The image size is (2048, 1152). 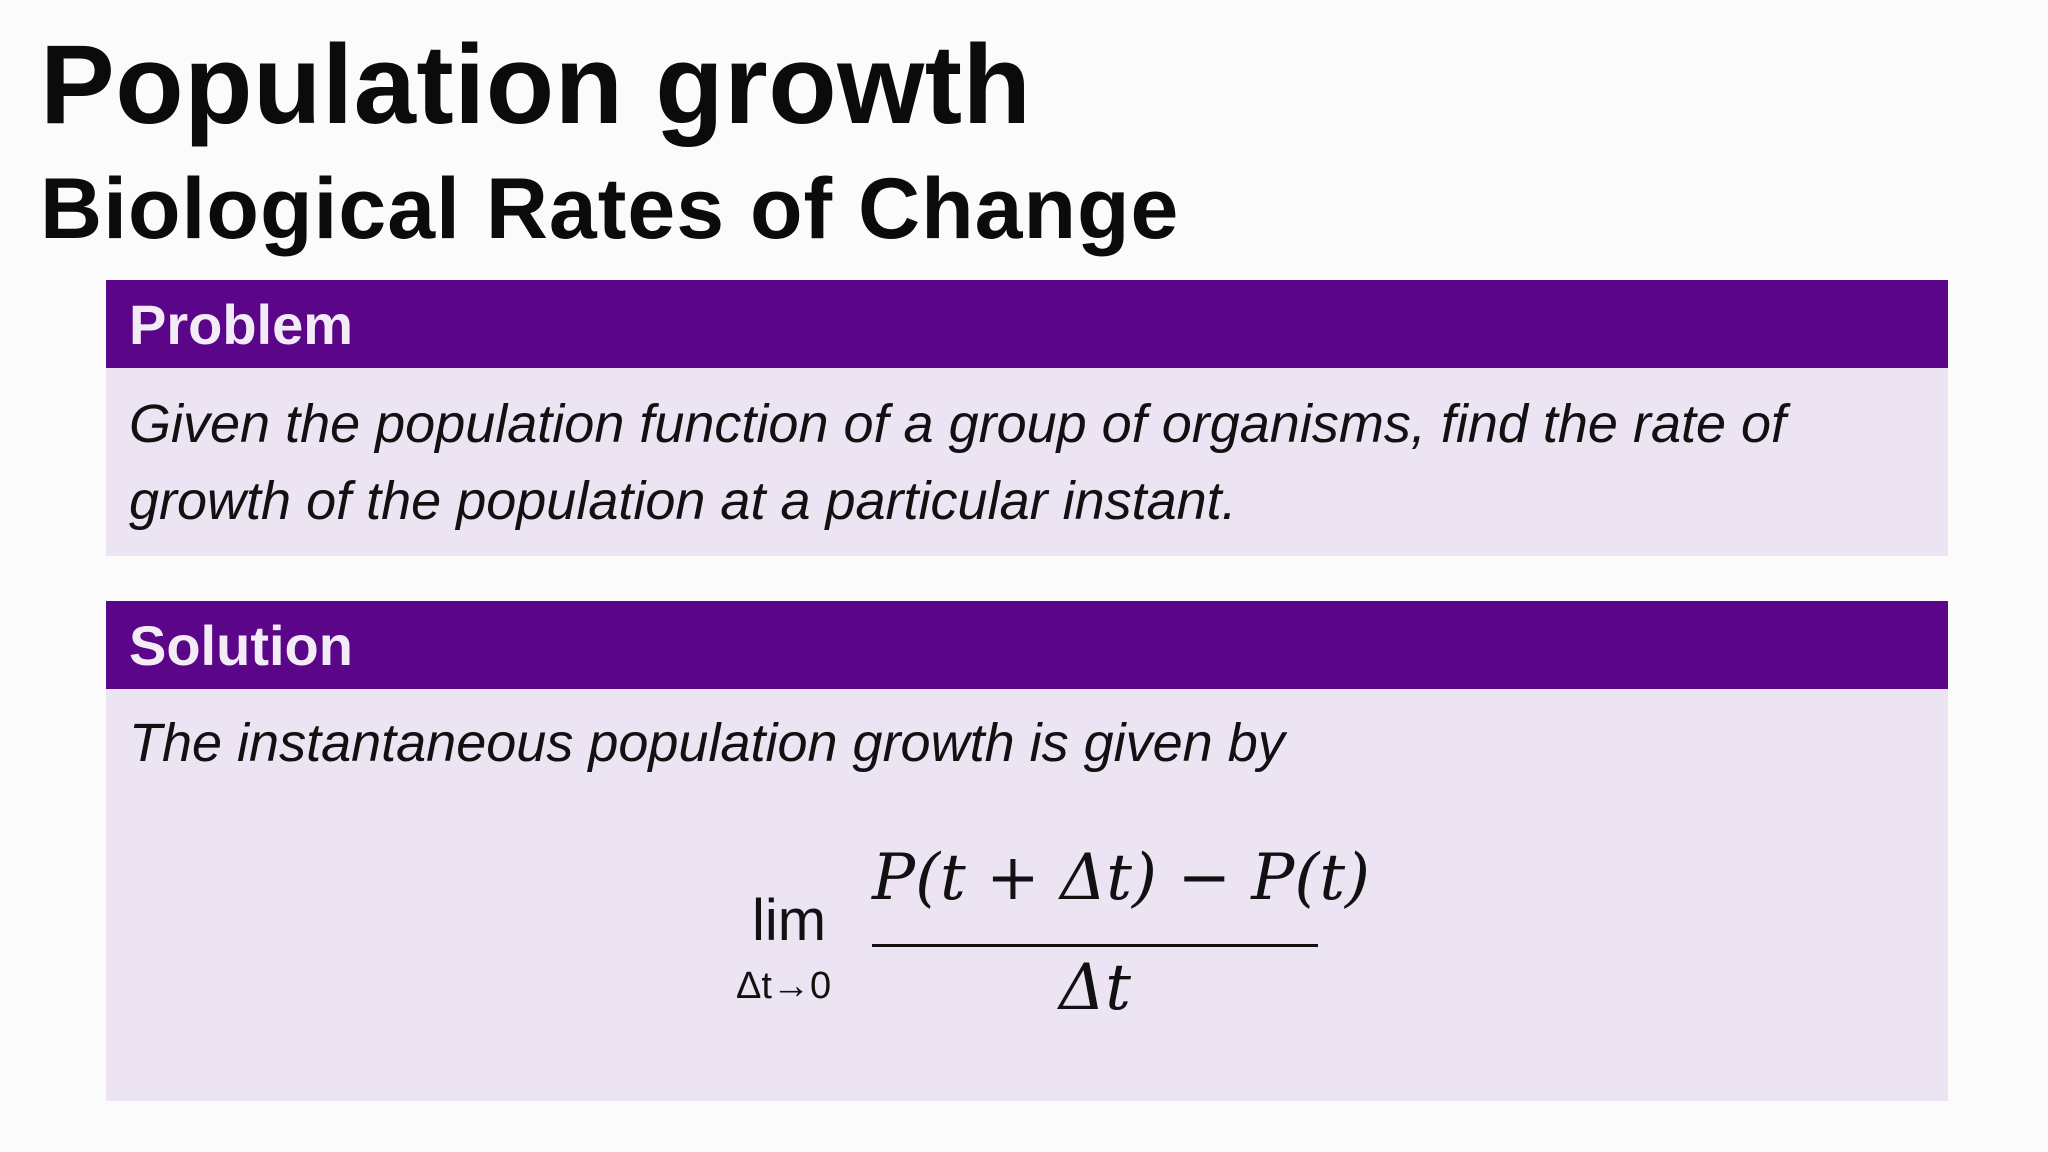 What do you see at coordinates (784, 986) in the screenshot?
I see `limit-subscript: Δt→0` at bounding box center [784, 986].